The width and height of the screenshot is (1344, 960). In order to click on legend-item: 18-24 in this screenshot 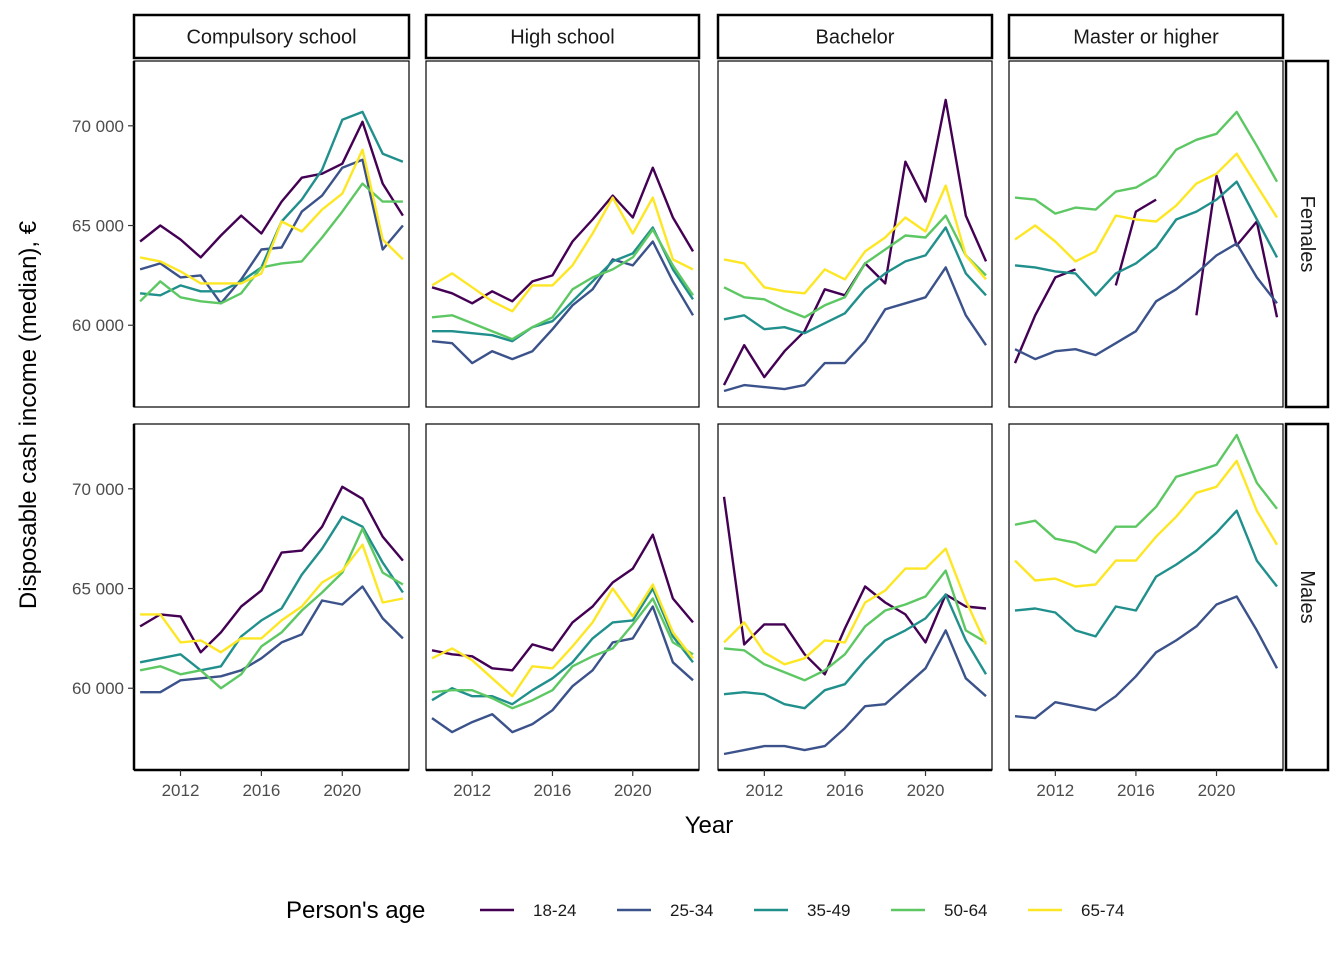, I will do `click(528, 910)`.